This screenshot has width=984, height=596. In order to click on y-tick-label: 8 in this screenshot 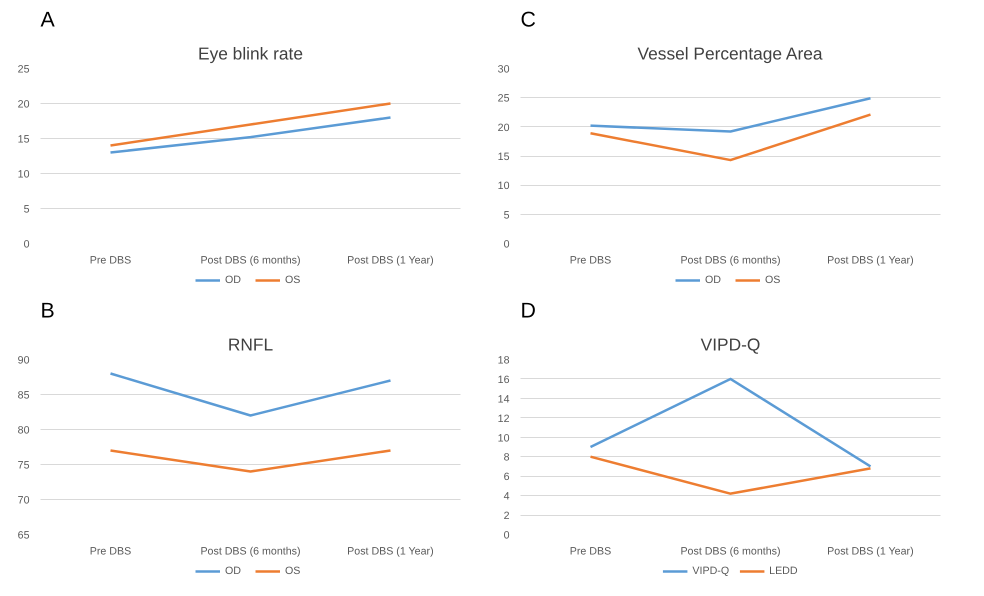, I will do `click(507, 458)`.